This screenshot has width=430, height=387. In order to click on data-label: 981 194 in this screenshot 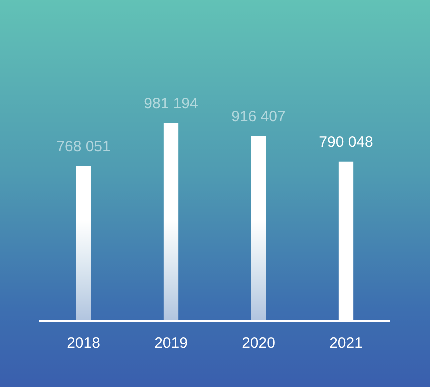, I will do `click(171, 103)`.